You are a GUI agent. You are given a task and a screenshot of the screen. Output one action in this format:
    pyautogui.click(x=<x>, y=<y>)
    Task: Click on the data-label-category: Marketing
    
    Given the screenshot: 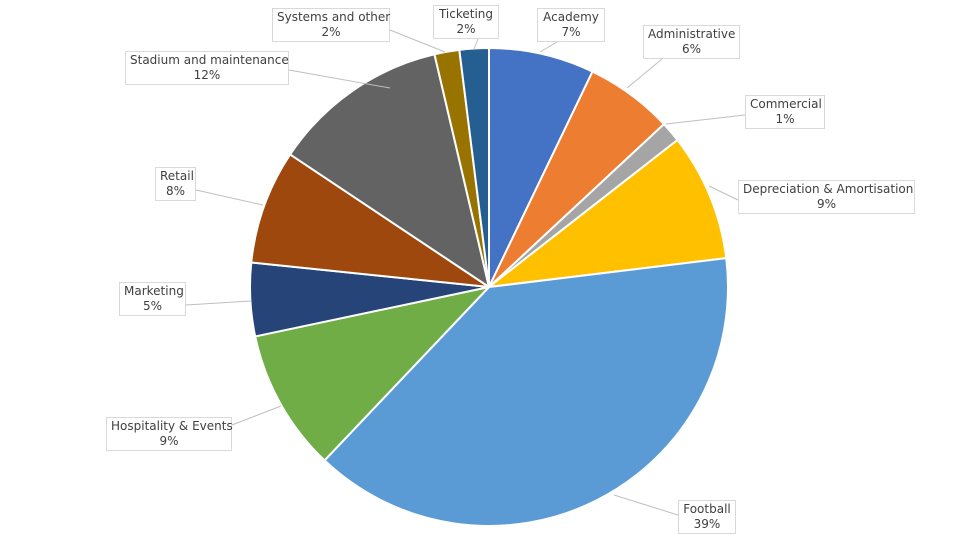 What is the action you would take?
    pyautogui.click(x=154, y=291)
    